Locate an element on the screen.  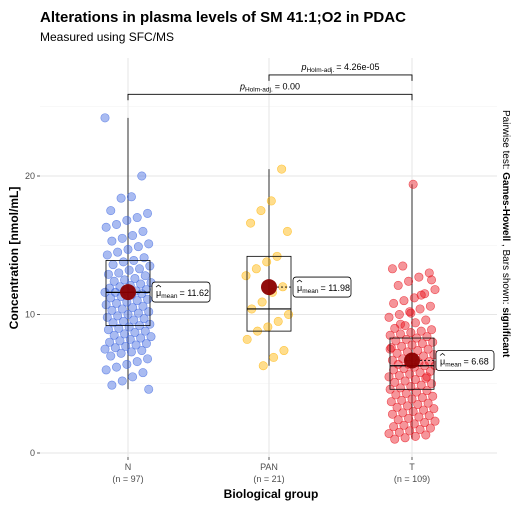
group-t: μmean = 6.68 is located at coordinates (439, 311).